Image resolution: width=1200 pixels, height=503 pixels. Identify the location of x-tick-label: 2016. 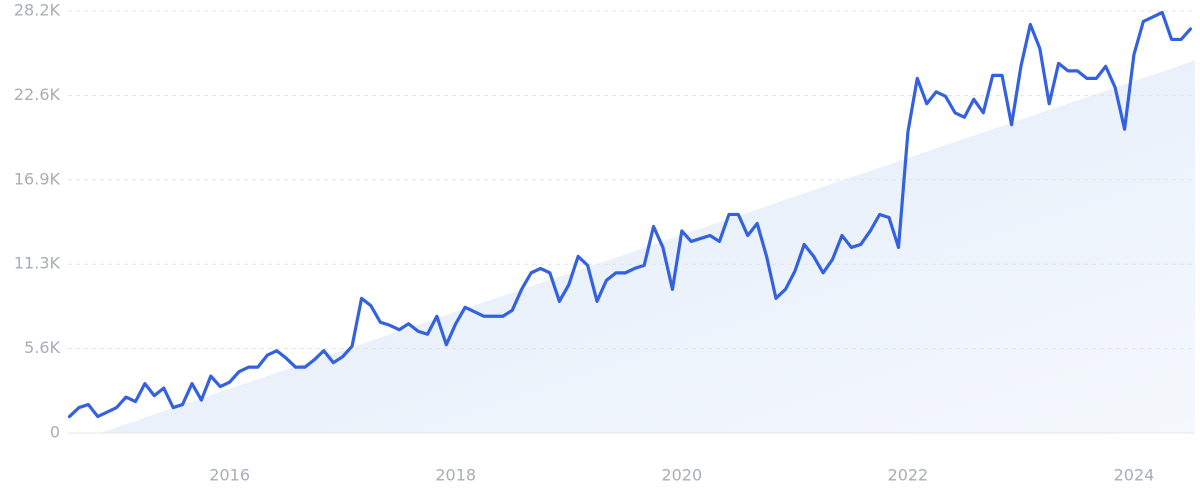
(229, 475).